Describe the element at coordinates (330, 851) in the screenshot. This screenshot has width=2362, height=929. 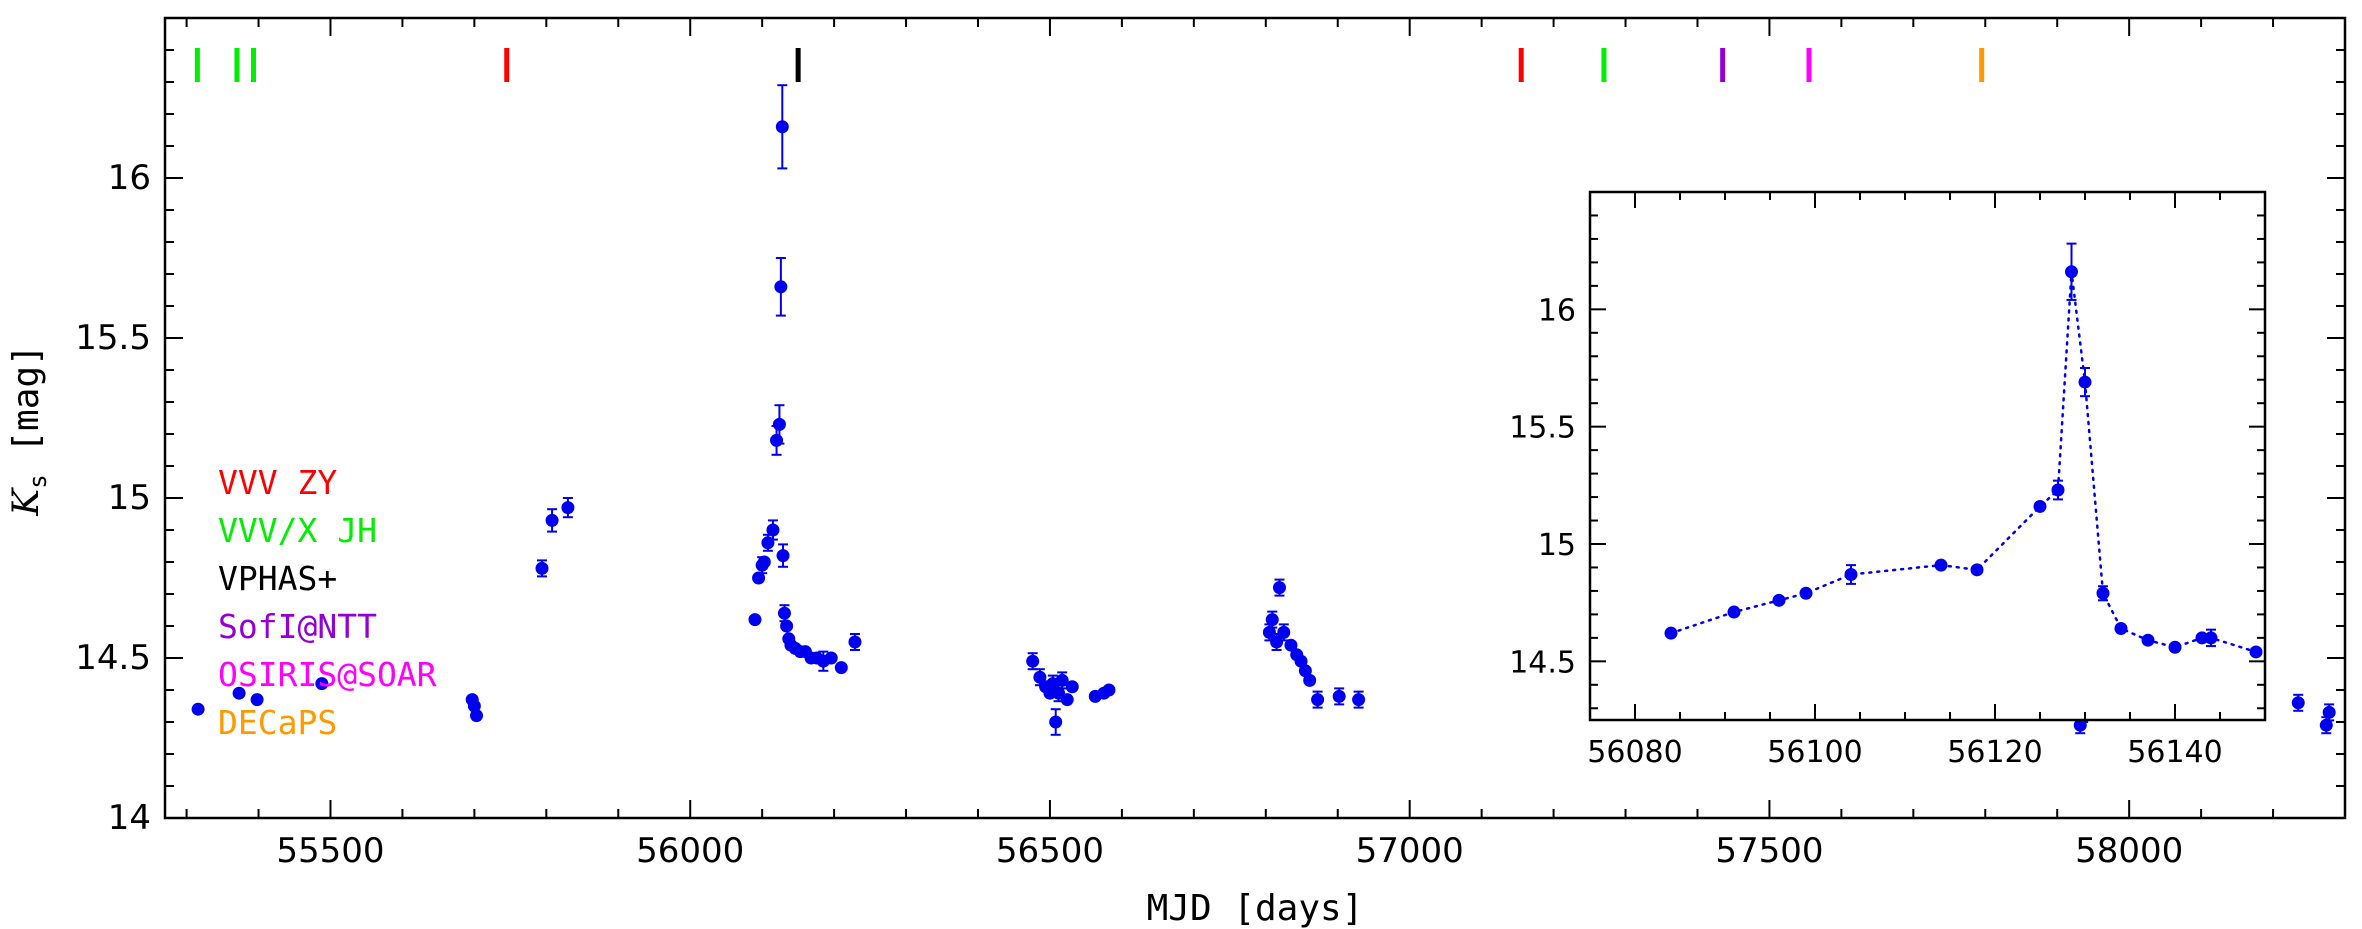
I see `x-tick-label: 55500` at that location.